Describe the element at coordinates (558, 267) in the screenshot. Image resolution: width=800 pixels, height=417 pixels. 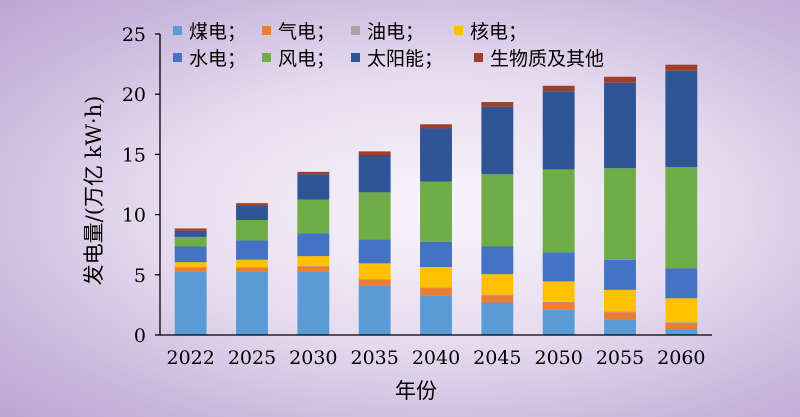
I see `bar-2050-水电` at that location.